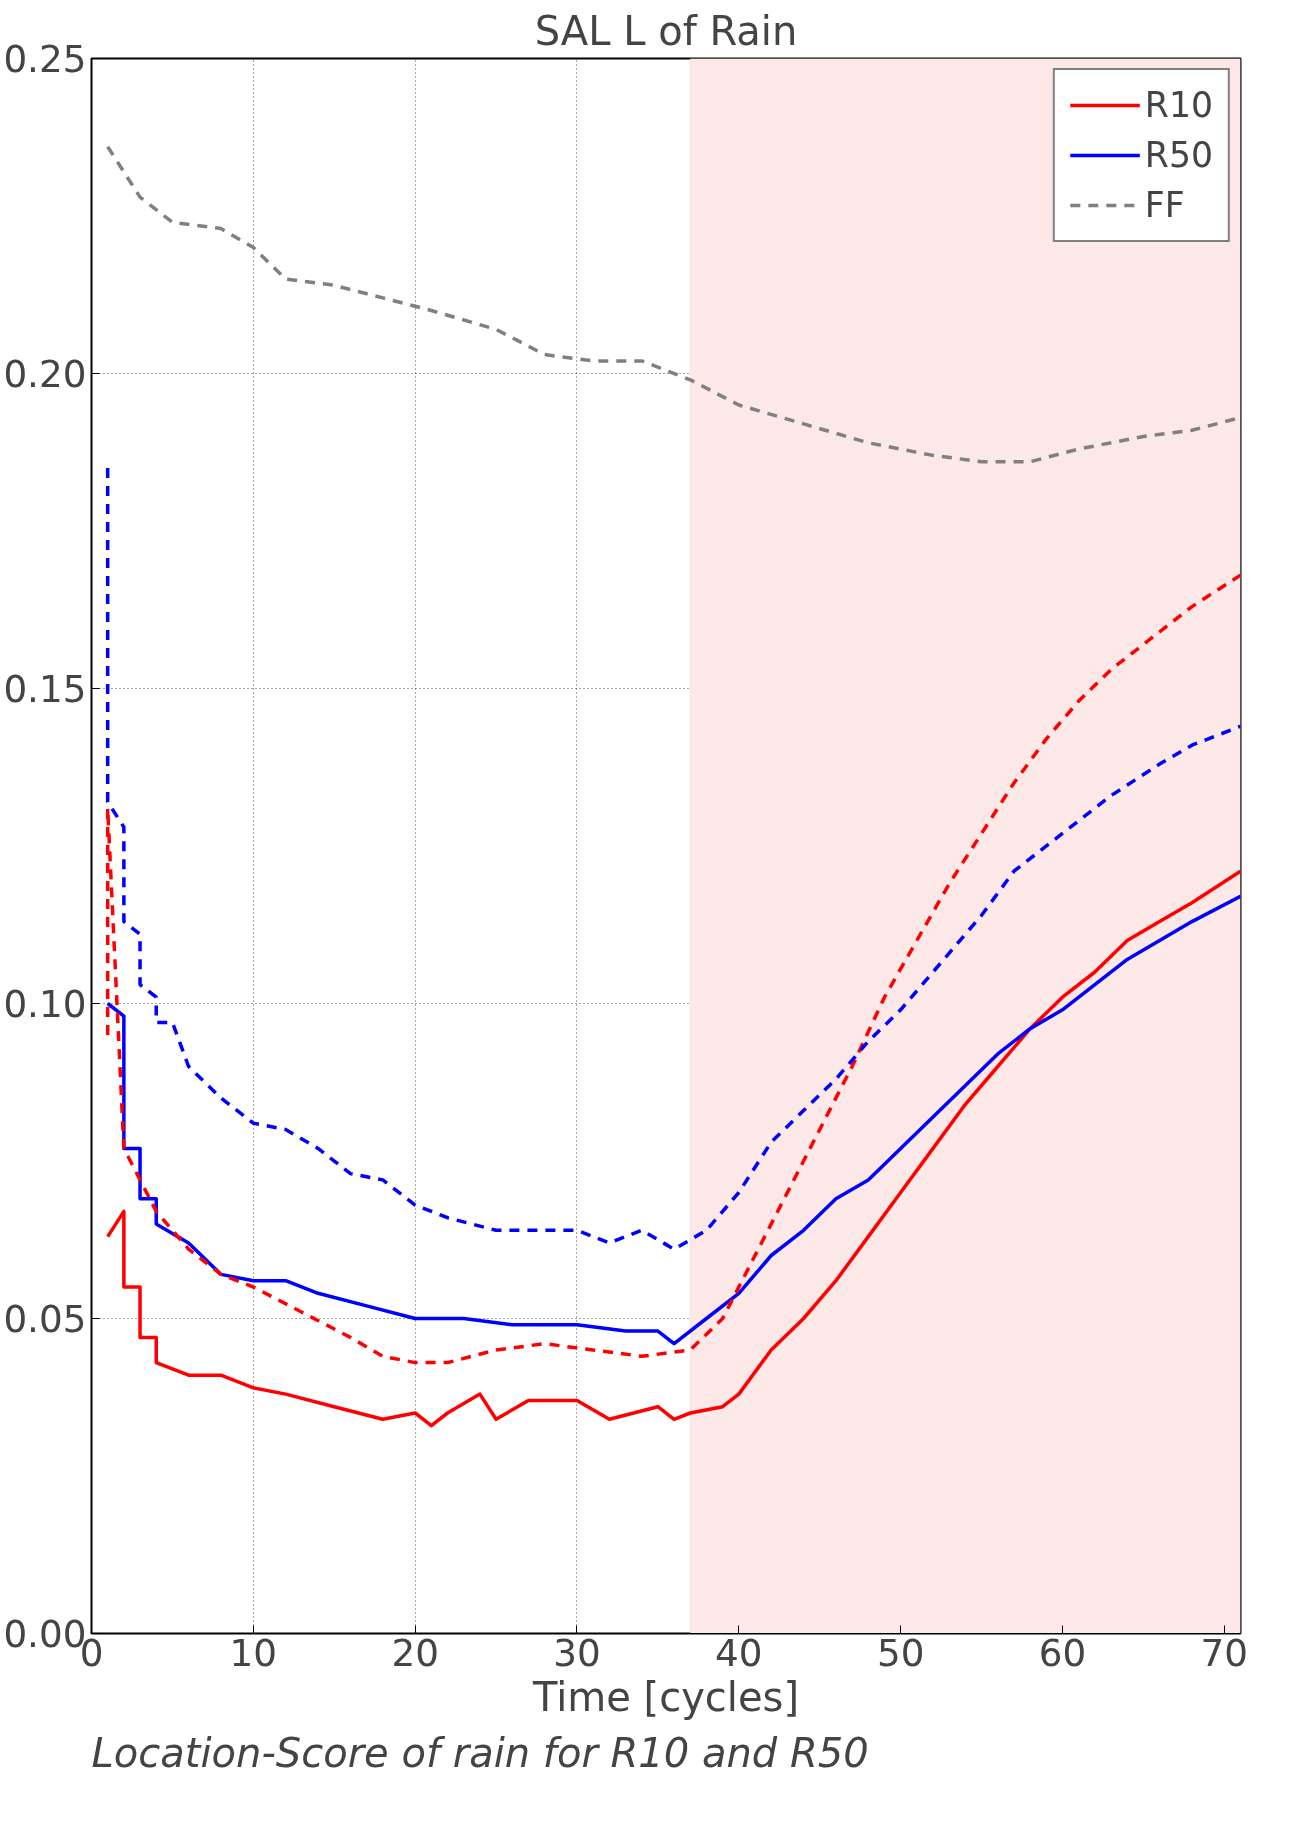  Describe the element at coordinates (666, 30) in the screenshot. I see `chart-title: SAL L of Rain` at that location.